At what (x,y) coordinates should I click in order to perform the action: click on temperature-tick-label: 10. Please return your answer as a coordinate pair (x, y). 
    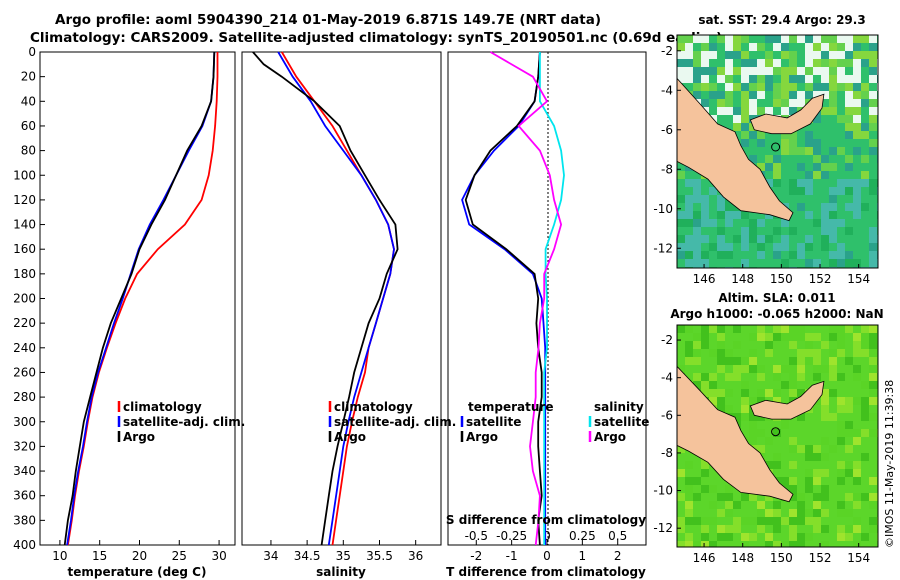
    Looking at the image, I should click on (59, 556).